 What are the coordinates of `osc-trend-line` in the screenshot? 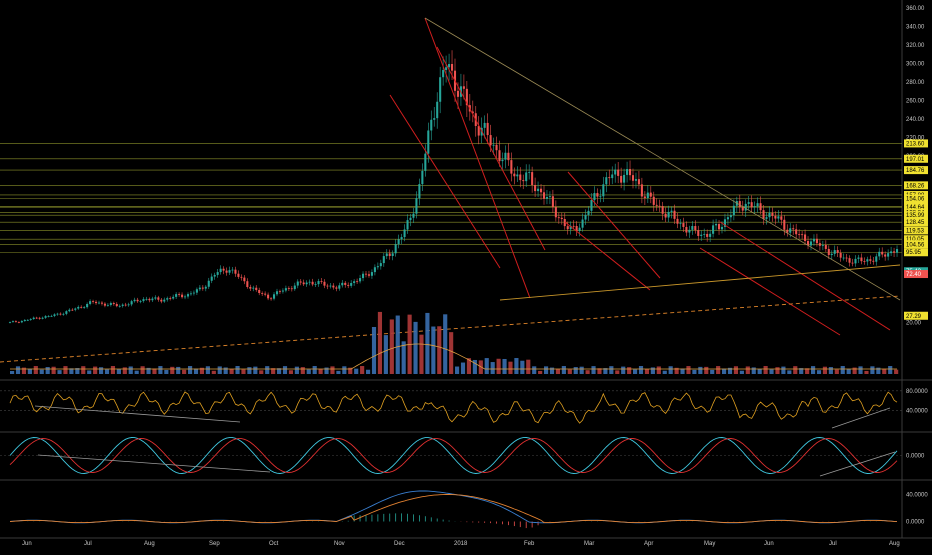 It's located at (857, 464).